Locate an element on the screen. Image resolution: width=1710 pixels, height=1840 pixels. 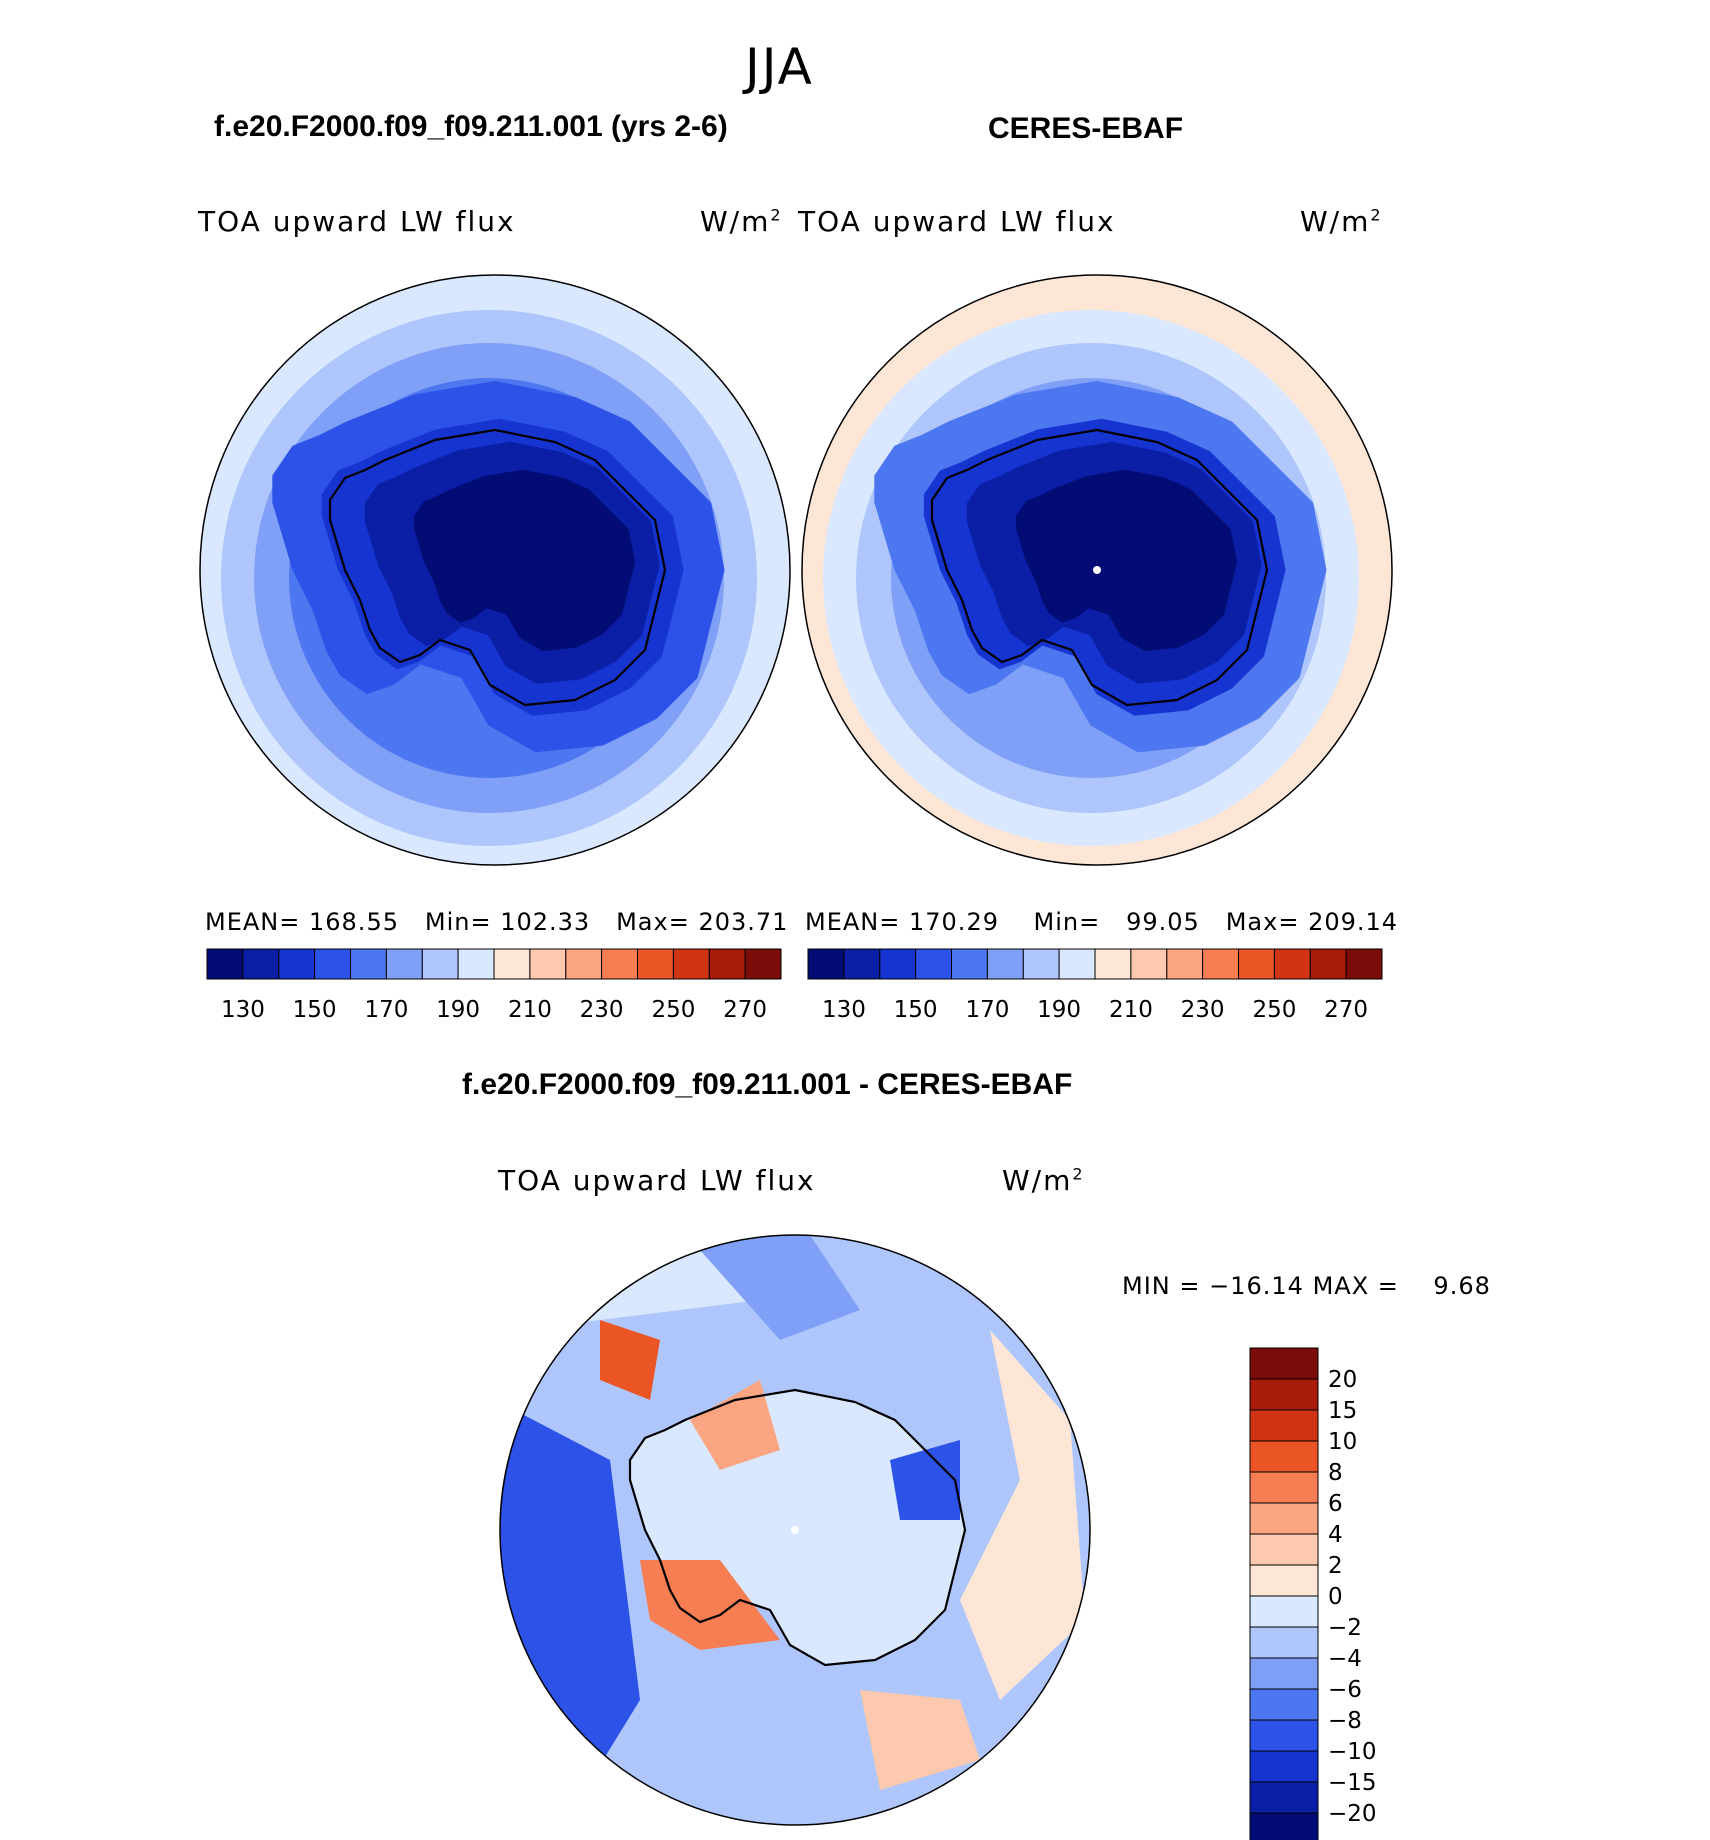
colorbar-tick-label: −20 is located at coordinates (1352, 1814).